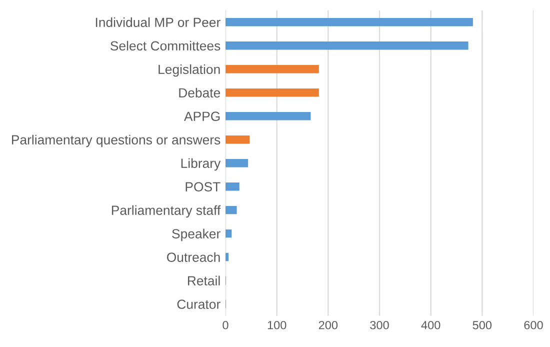 The height and width of the screenshot is (347, 550). Describe the element at coordinates (225, 325) in the screenshot. I see `x-tick-label: 0` at that location.